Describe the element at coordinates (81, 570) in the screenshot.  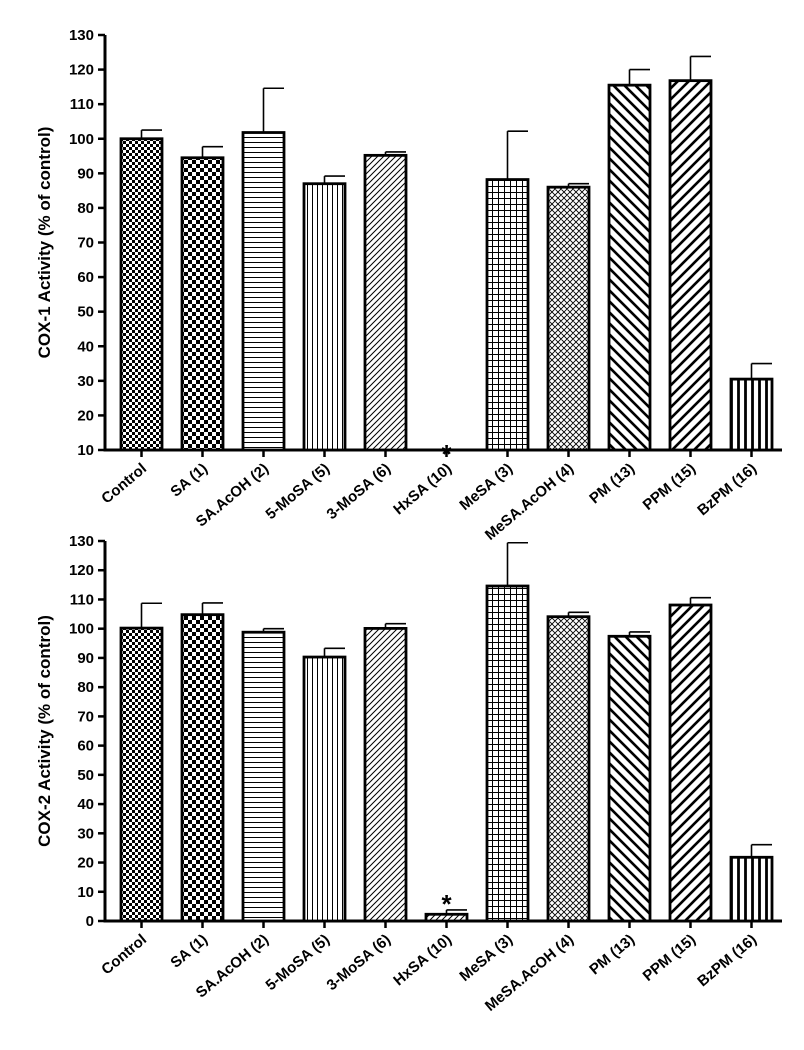
I see `cox2-y-tick-label: 120` at that location.